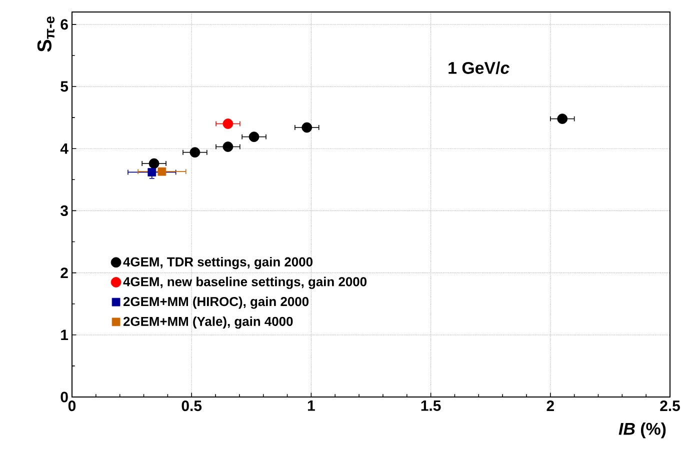 Image resolution: width=689 pixels, height=454 pixels. What do you see at coordinates (64, 335) in the screenshot?
I see `y-tick-label: 1` at bounding box center [64, 335].